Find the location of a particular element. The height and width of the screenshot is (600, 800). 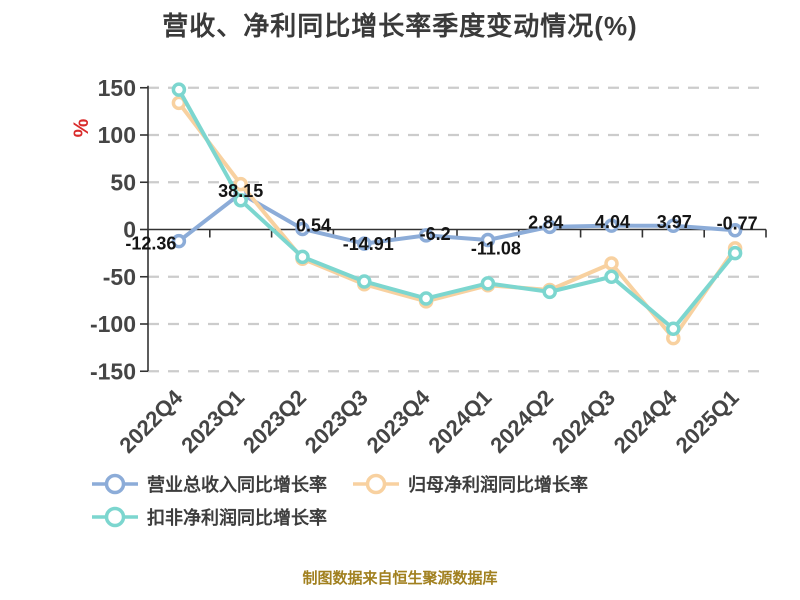

x-tick-label: 2023Q4 is located at coordinates (399, 421).